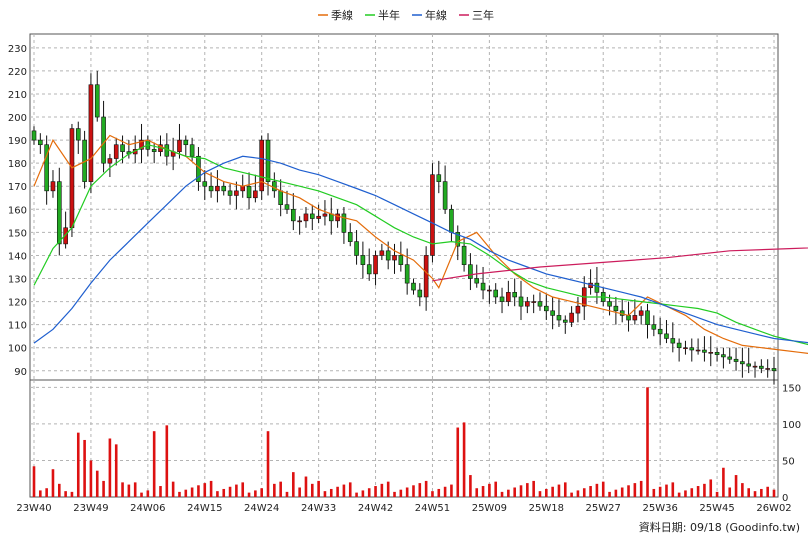 The height and width of the screenshot is (540, 808). Describe the element at coordinates (483, 15) in the screenshot. I see `legend-label: 三年` at that location.